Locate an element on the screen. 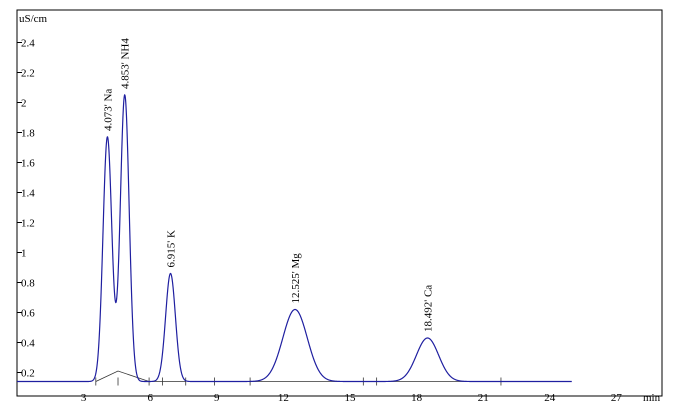 This screenshot has width=689, height=414. x-tick-label: 24 is located at coordinates (550, 398).